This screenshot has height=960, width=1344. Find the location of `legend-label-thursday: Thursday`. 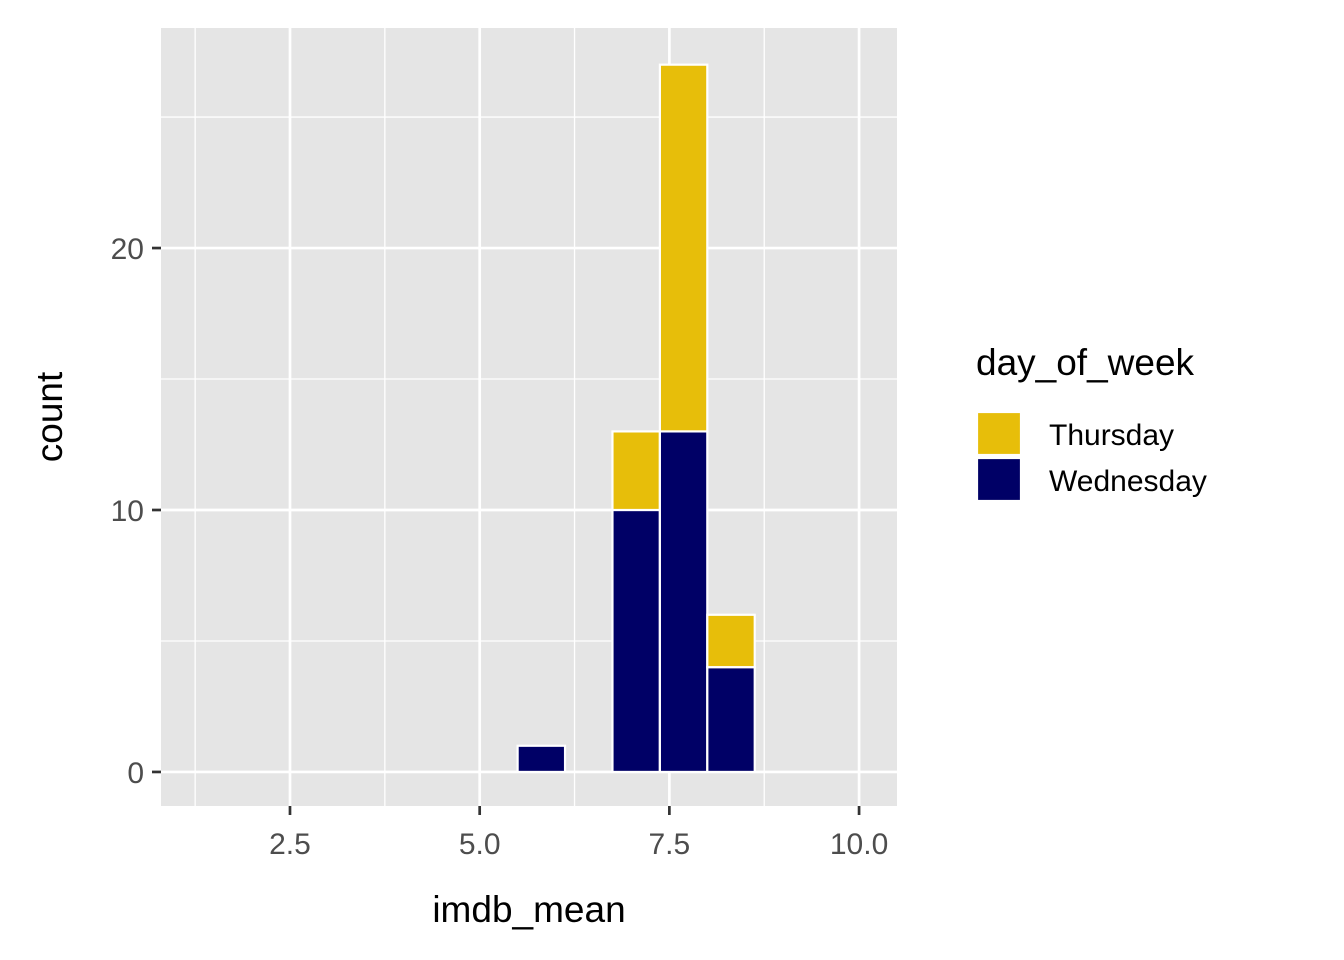

legend-label-thursday: Thursday is located at coordinates (1111, 435).